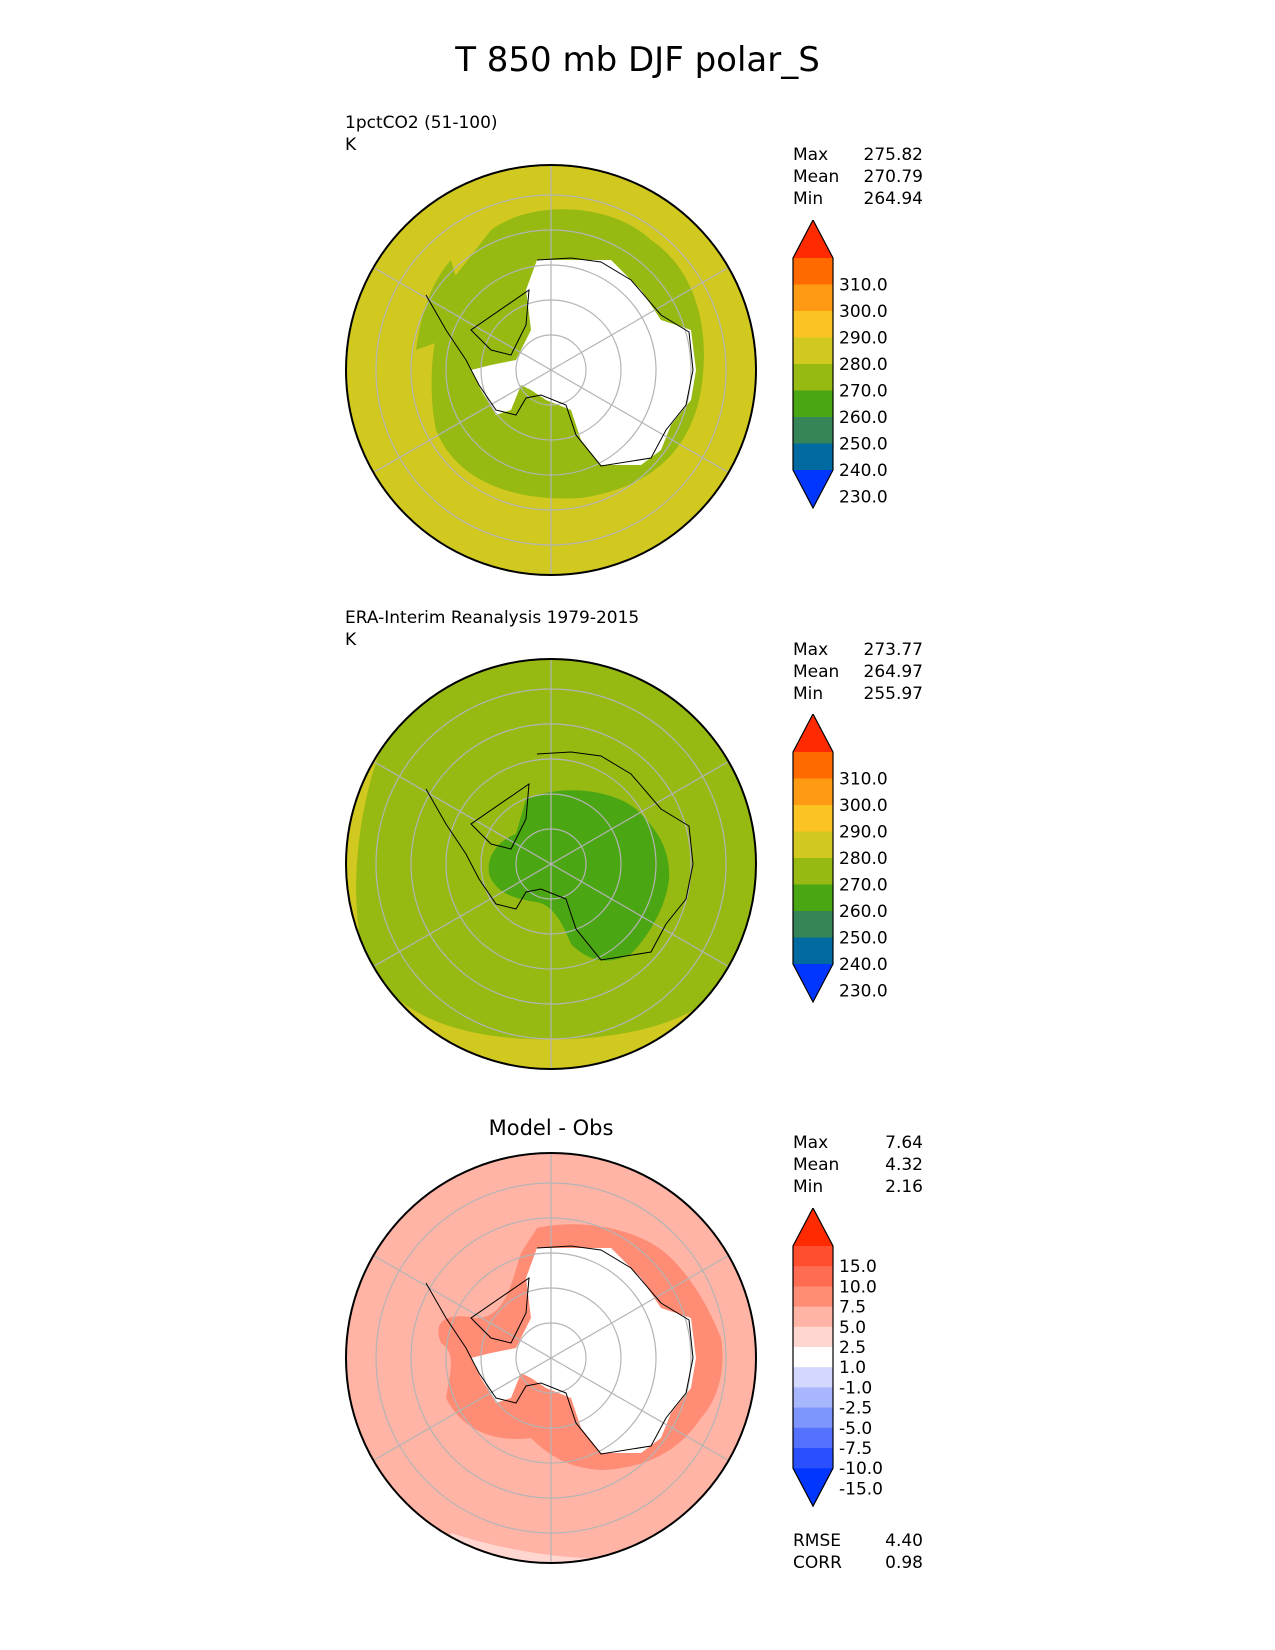 The height and width of the screenshot is (1650, 1275). I want to click on metric-label: CORR, so click(817, 1563).